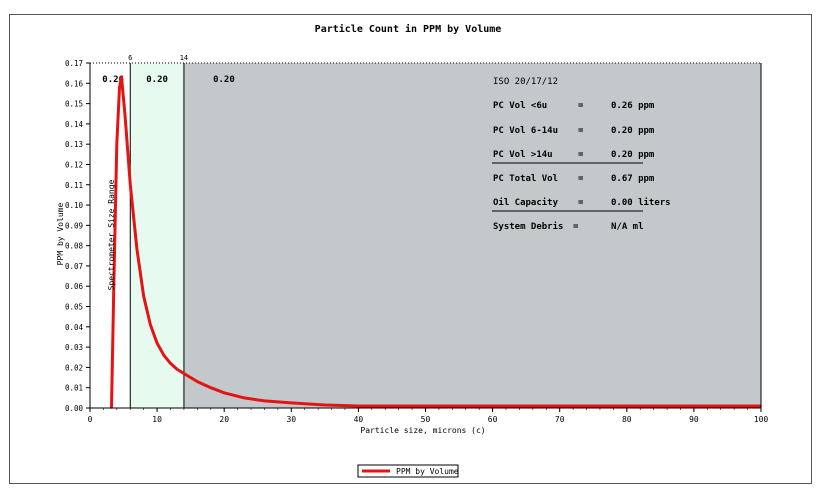 The image size is (823, 494). I want to click on legend-box, so click(408, 471).